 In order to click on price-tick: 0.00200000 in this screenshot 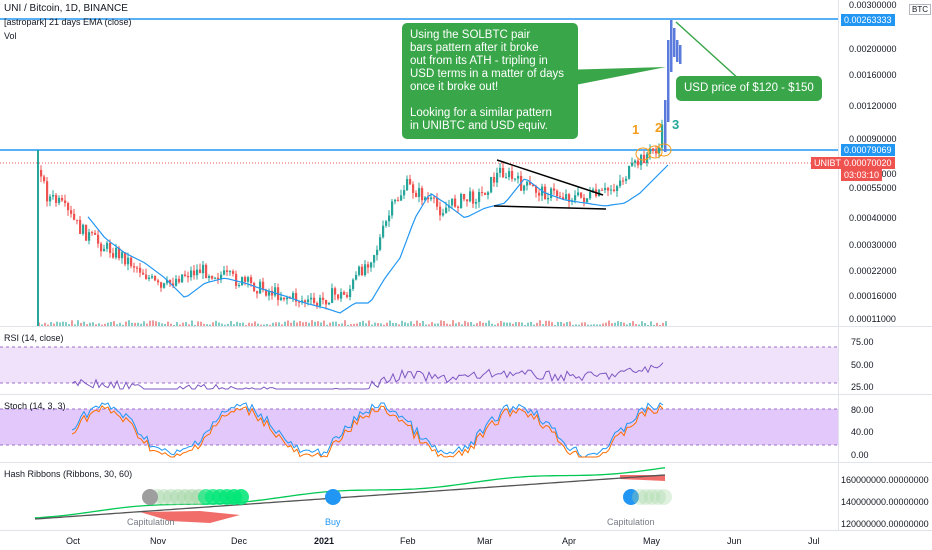, I will do `click(873, 49)`.